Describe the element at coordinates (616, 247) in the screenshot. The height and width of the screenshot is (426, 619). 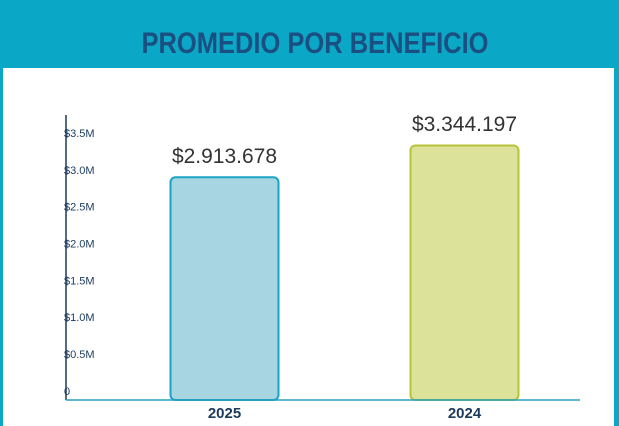
I see `right-border` at that location.